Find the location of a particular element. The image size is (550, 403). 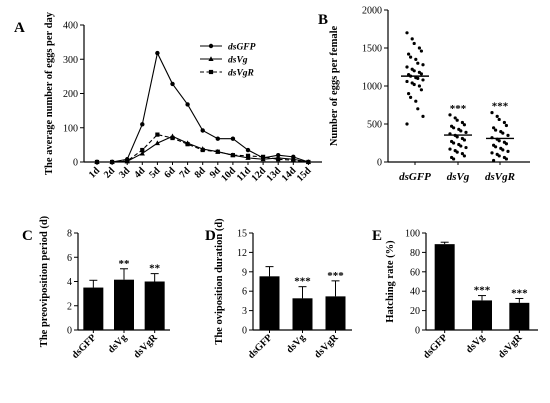

y-axis-label: The average number of eggs per day is located at coordinates (49, 93).